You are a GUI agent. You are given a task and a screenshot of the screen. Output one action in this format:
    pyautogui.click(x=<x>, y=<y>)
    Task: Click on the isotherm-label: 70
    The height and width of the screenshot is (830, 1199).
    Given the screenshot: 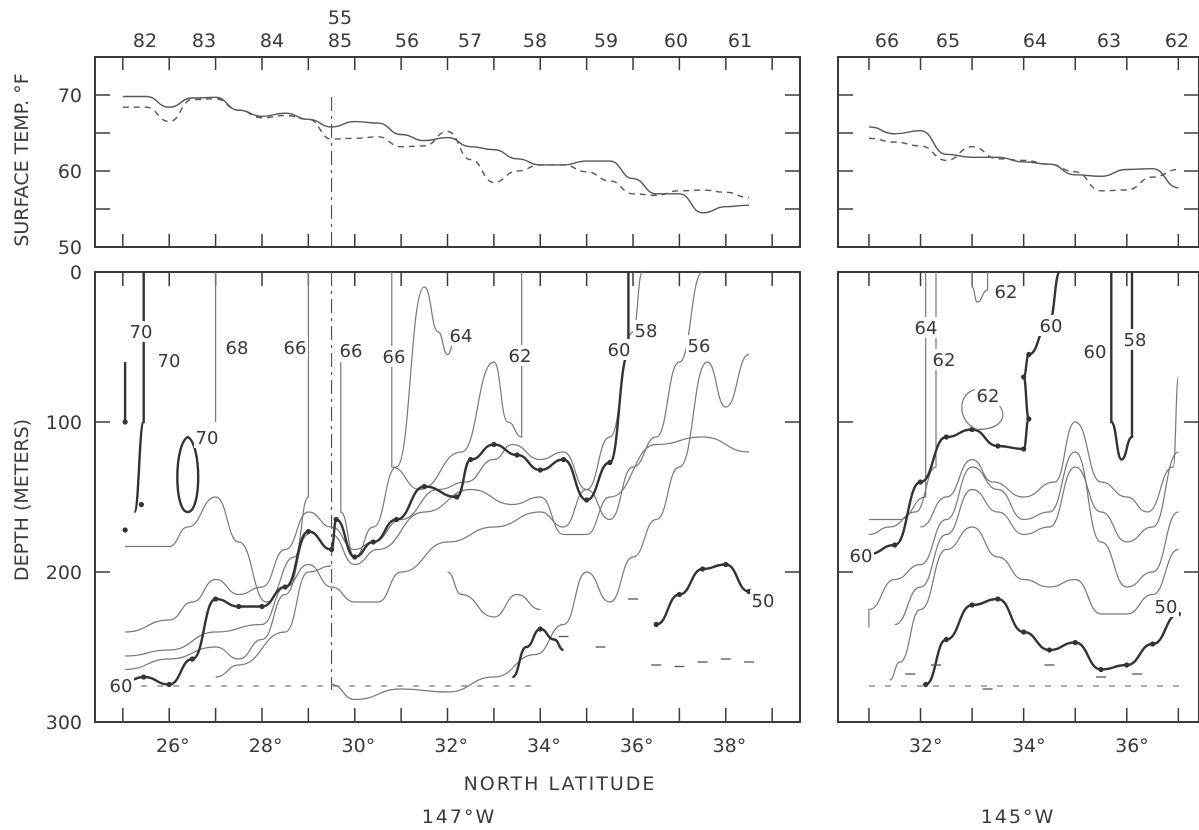 What is the action you would take?
    pyautogui.click(x=141, y=332)
    